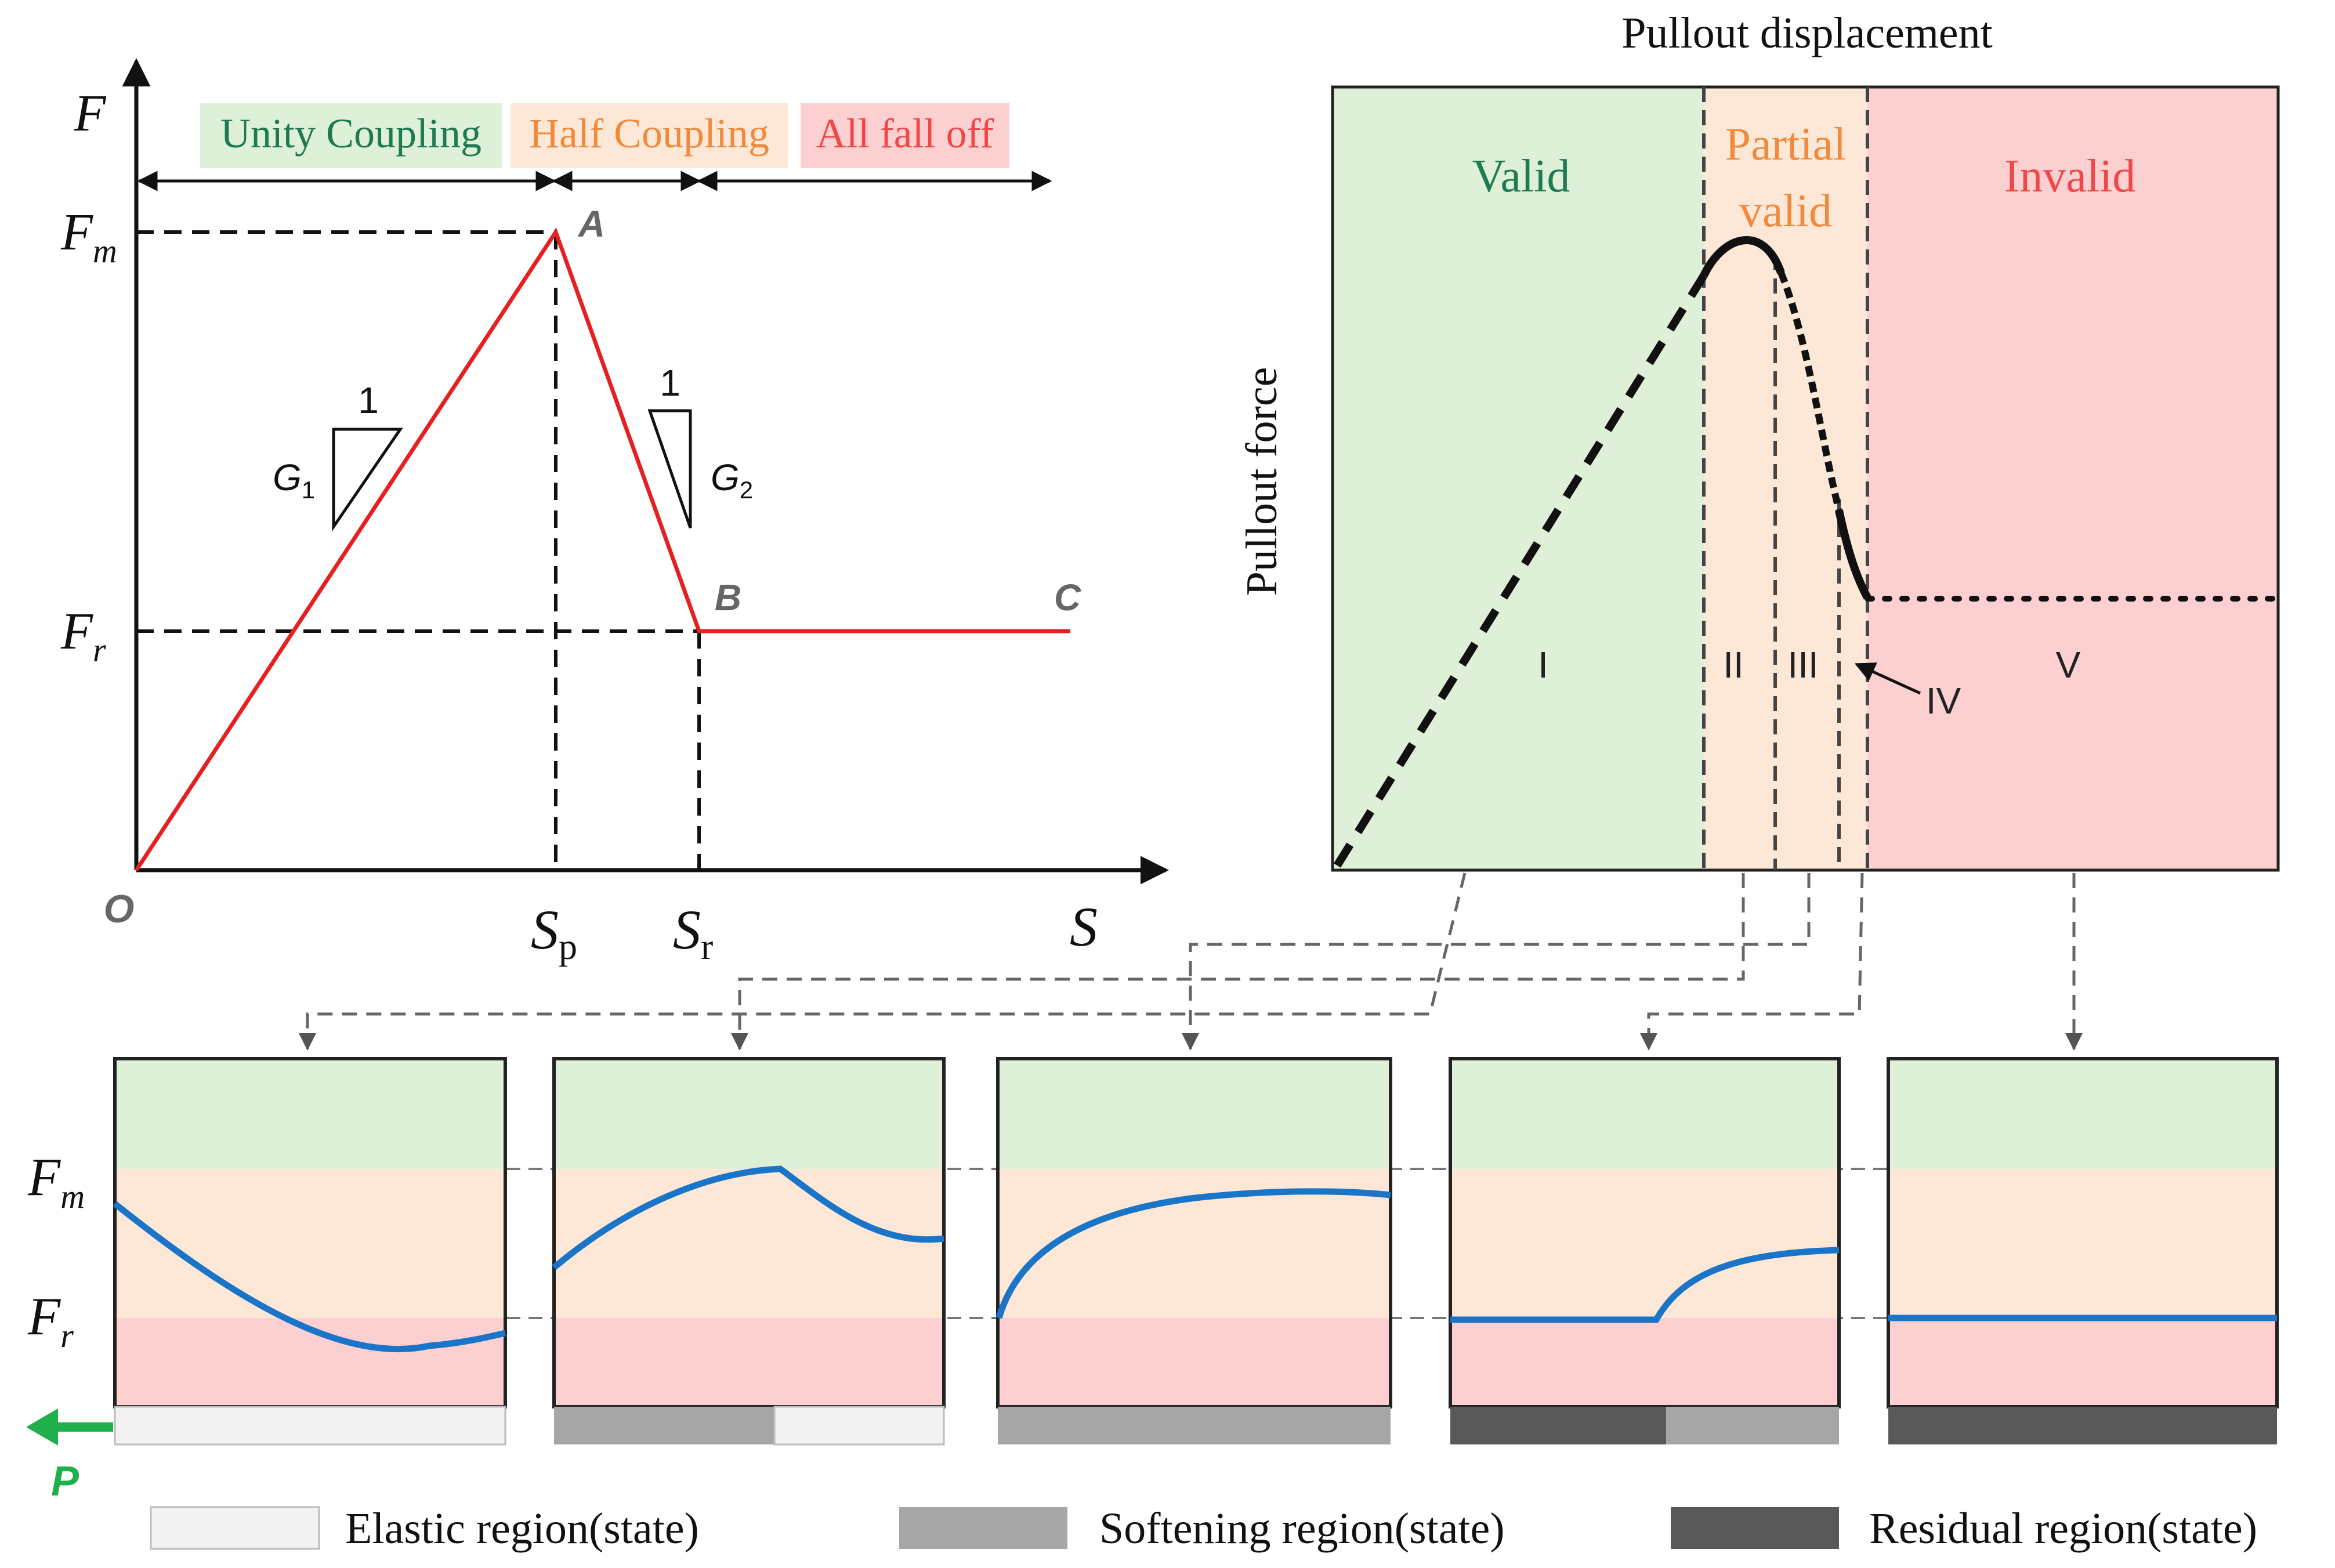 The height and width of the screenshot is (1568, 2335). I want to click on panel-stage-iv, so click(1645, 1250).